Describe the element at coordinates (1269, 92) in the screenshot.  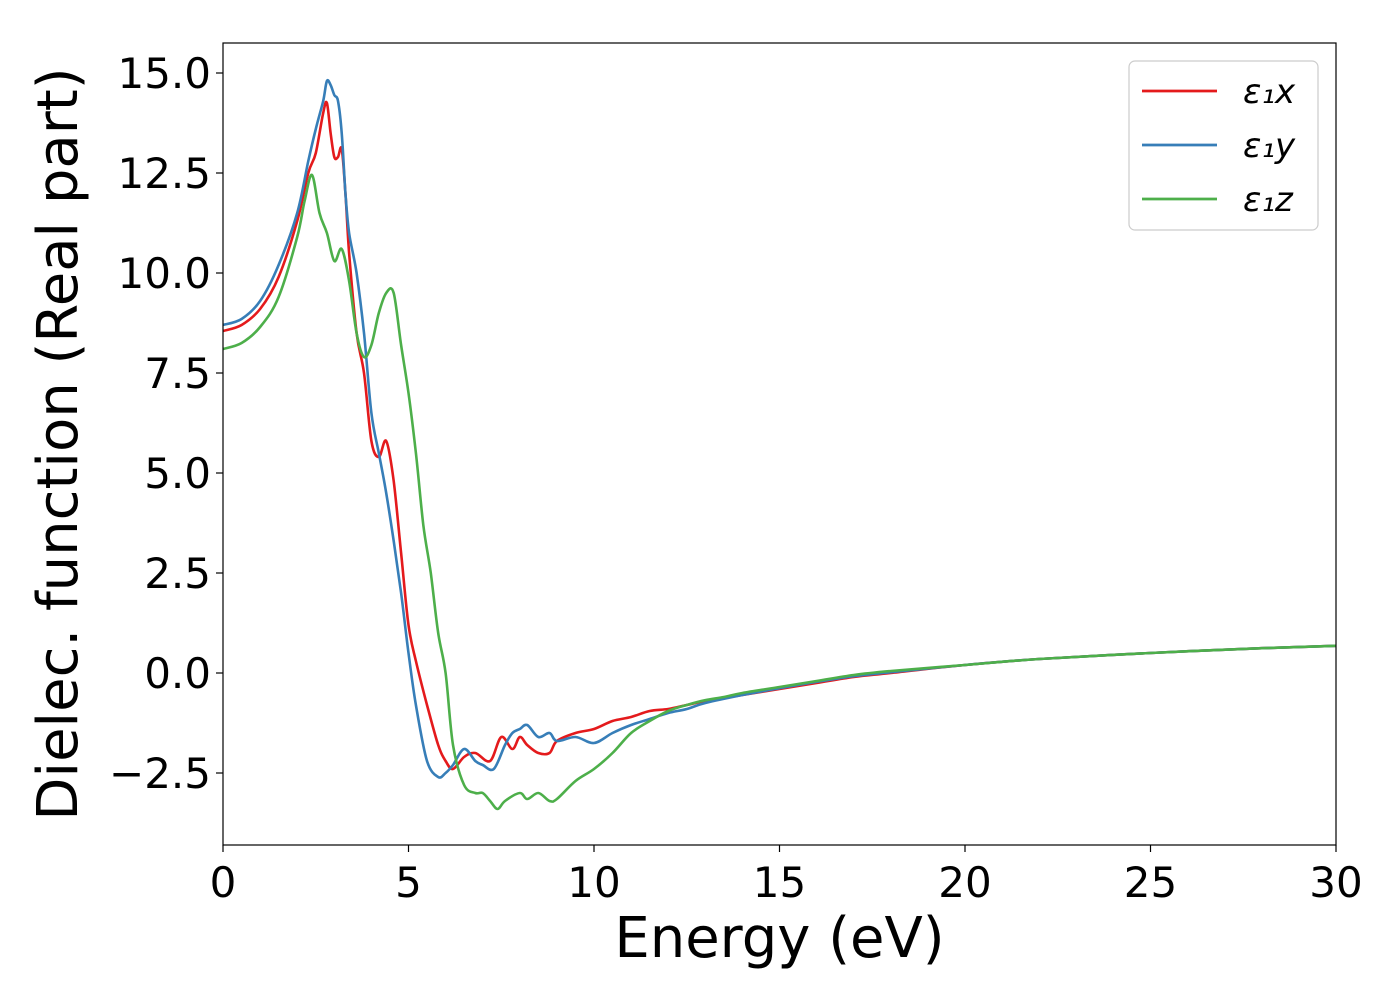
I see `legend-label: ε₁x` at that location.